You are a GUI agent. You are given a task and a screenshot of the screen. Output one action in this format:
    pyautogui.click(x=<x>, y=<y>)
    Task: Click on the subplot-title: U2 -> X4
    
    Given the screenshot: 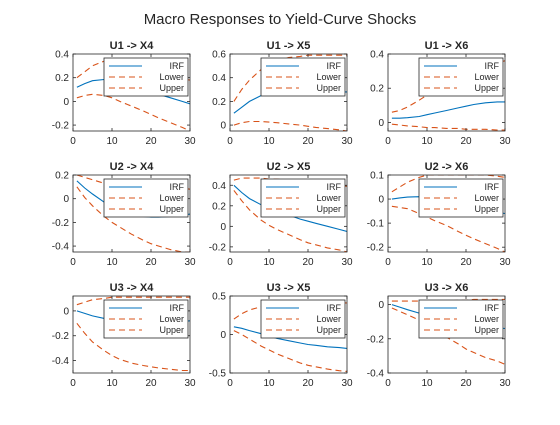 What is the action you would take?
    pyautogui.click(x=132, y=167)
    